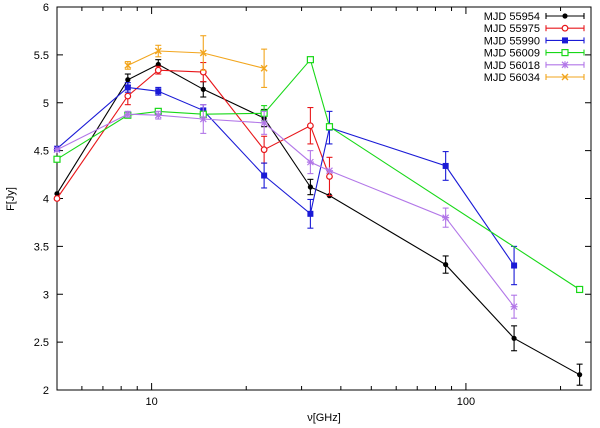 This screenshot has width=600, height=428. Describe the element at coordinates (41, 343) in the screenshot. I see `y-tick-label: 2.5` at that location.